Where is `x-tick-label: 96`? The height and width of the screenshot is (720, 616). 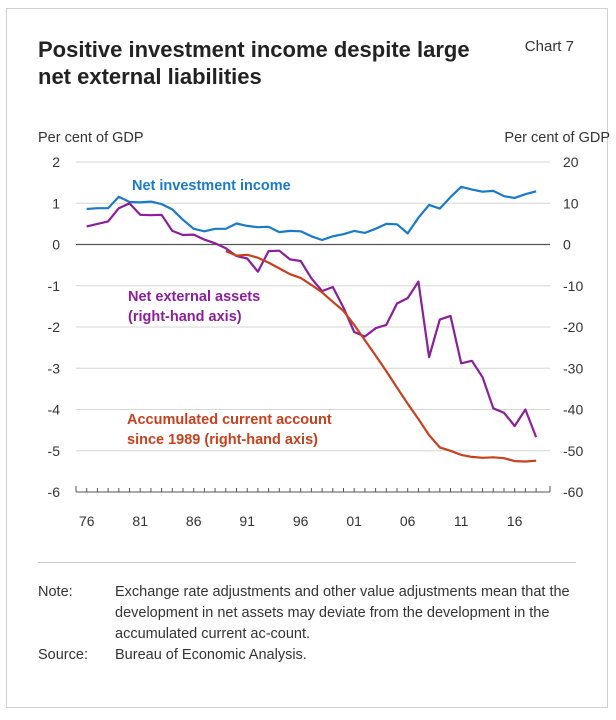 x-tick-label: 96 is located at coordinates (301, 521).